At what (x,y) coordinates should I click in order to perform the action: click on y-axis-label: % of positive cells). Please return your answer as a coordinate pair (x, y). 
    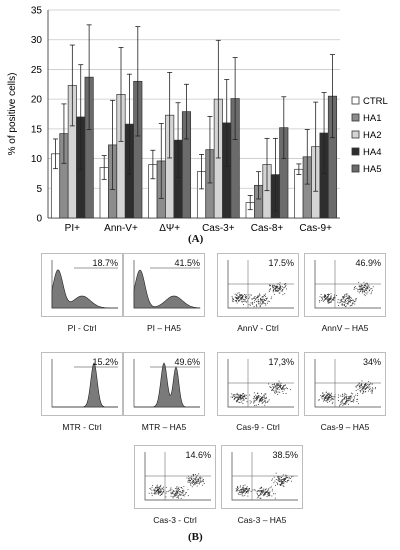
    Looking at the image, I should click on (12, 114).